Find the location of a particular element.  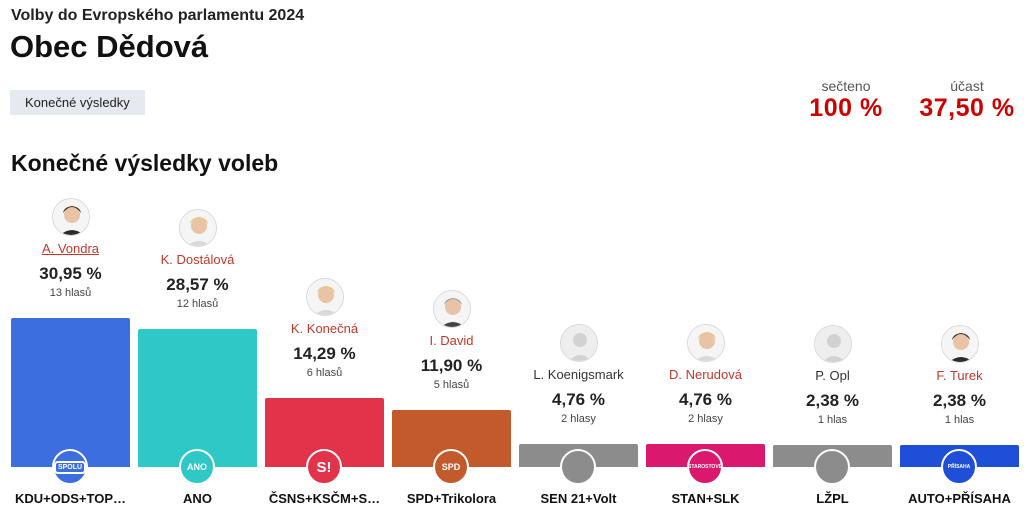

party-logo-text: STAROSTOVÉ is located at coordinates (705, 467).